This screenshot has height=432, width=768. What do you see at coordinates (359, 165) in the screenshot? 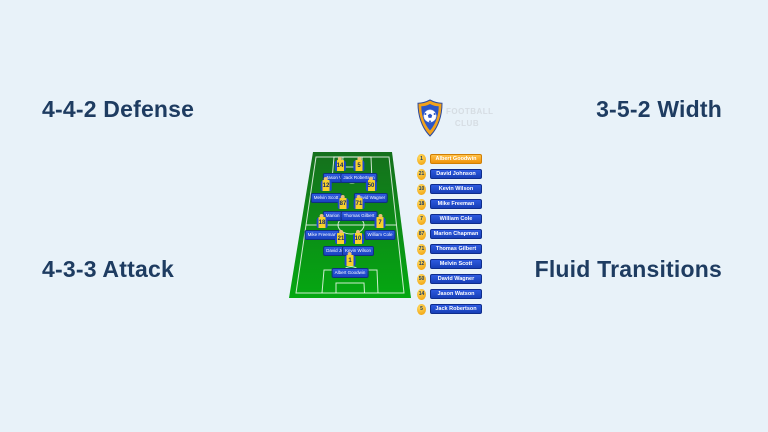
I see `player-shirt-number: 5` at bounding box center [359, 165].